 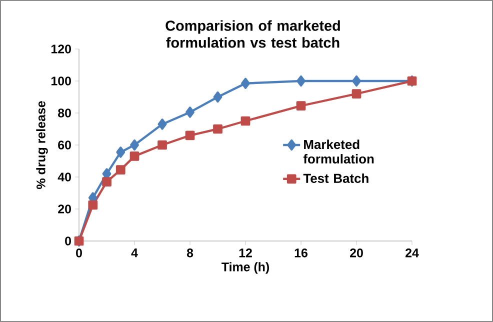 I want to click on x-tick-label: 8, so click(x=190, y=253).